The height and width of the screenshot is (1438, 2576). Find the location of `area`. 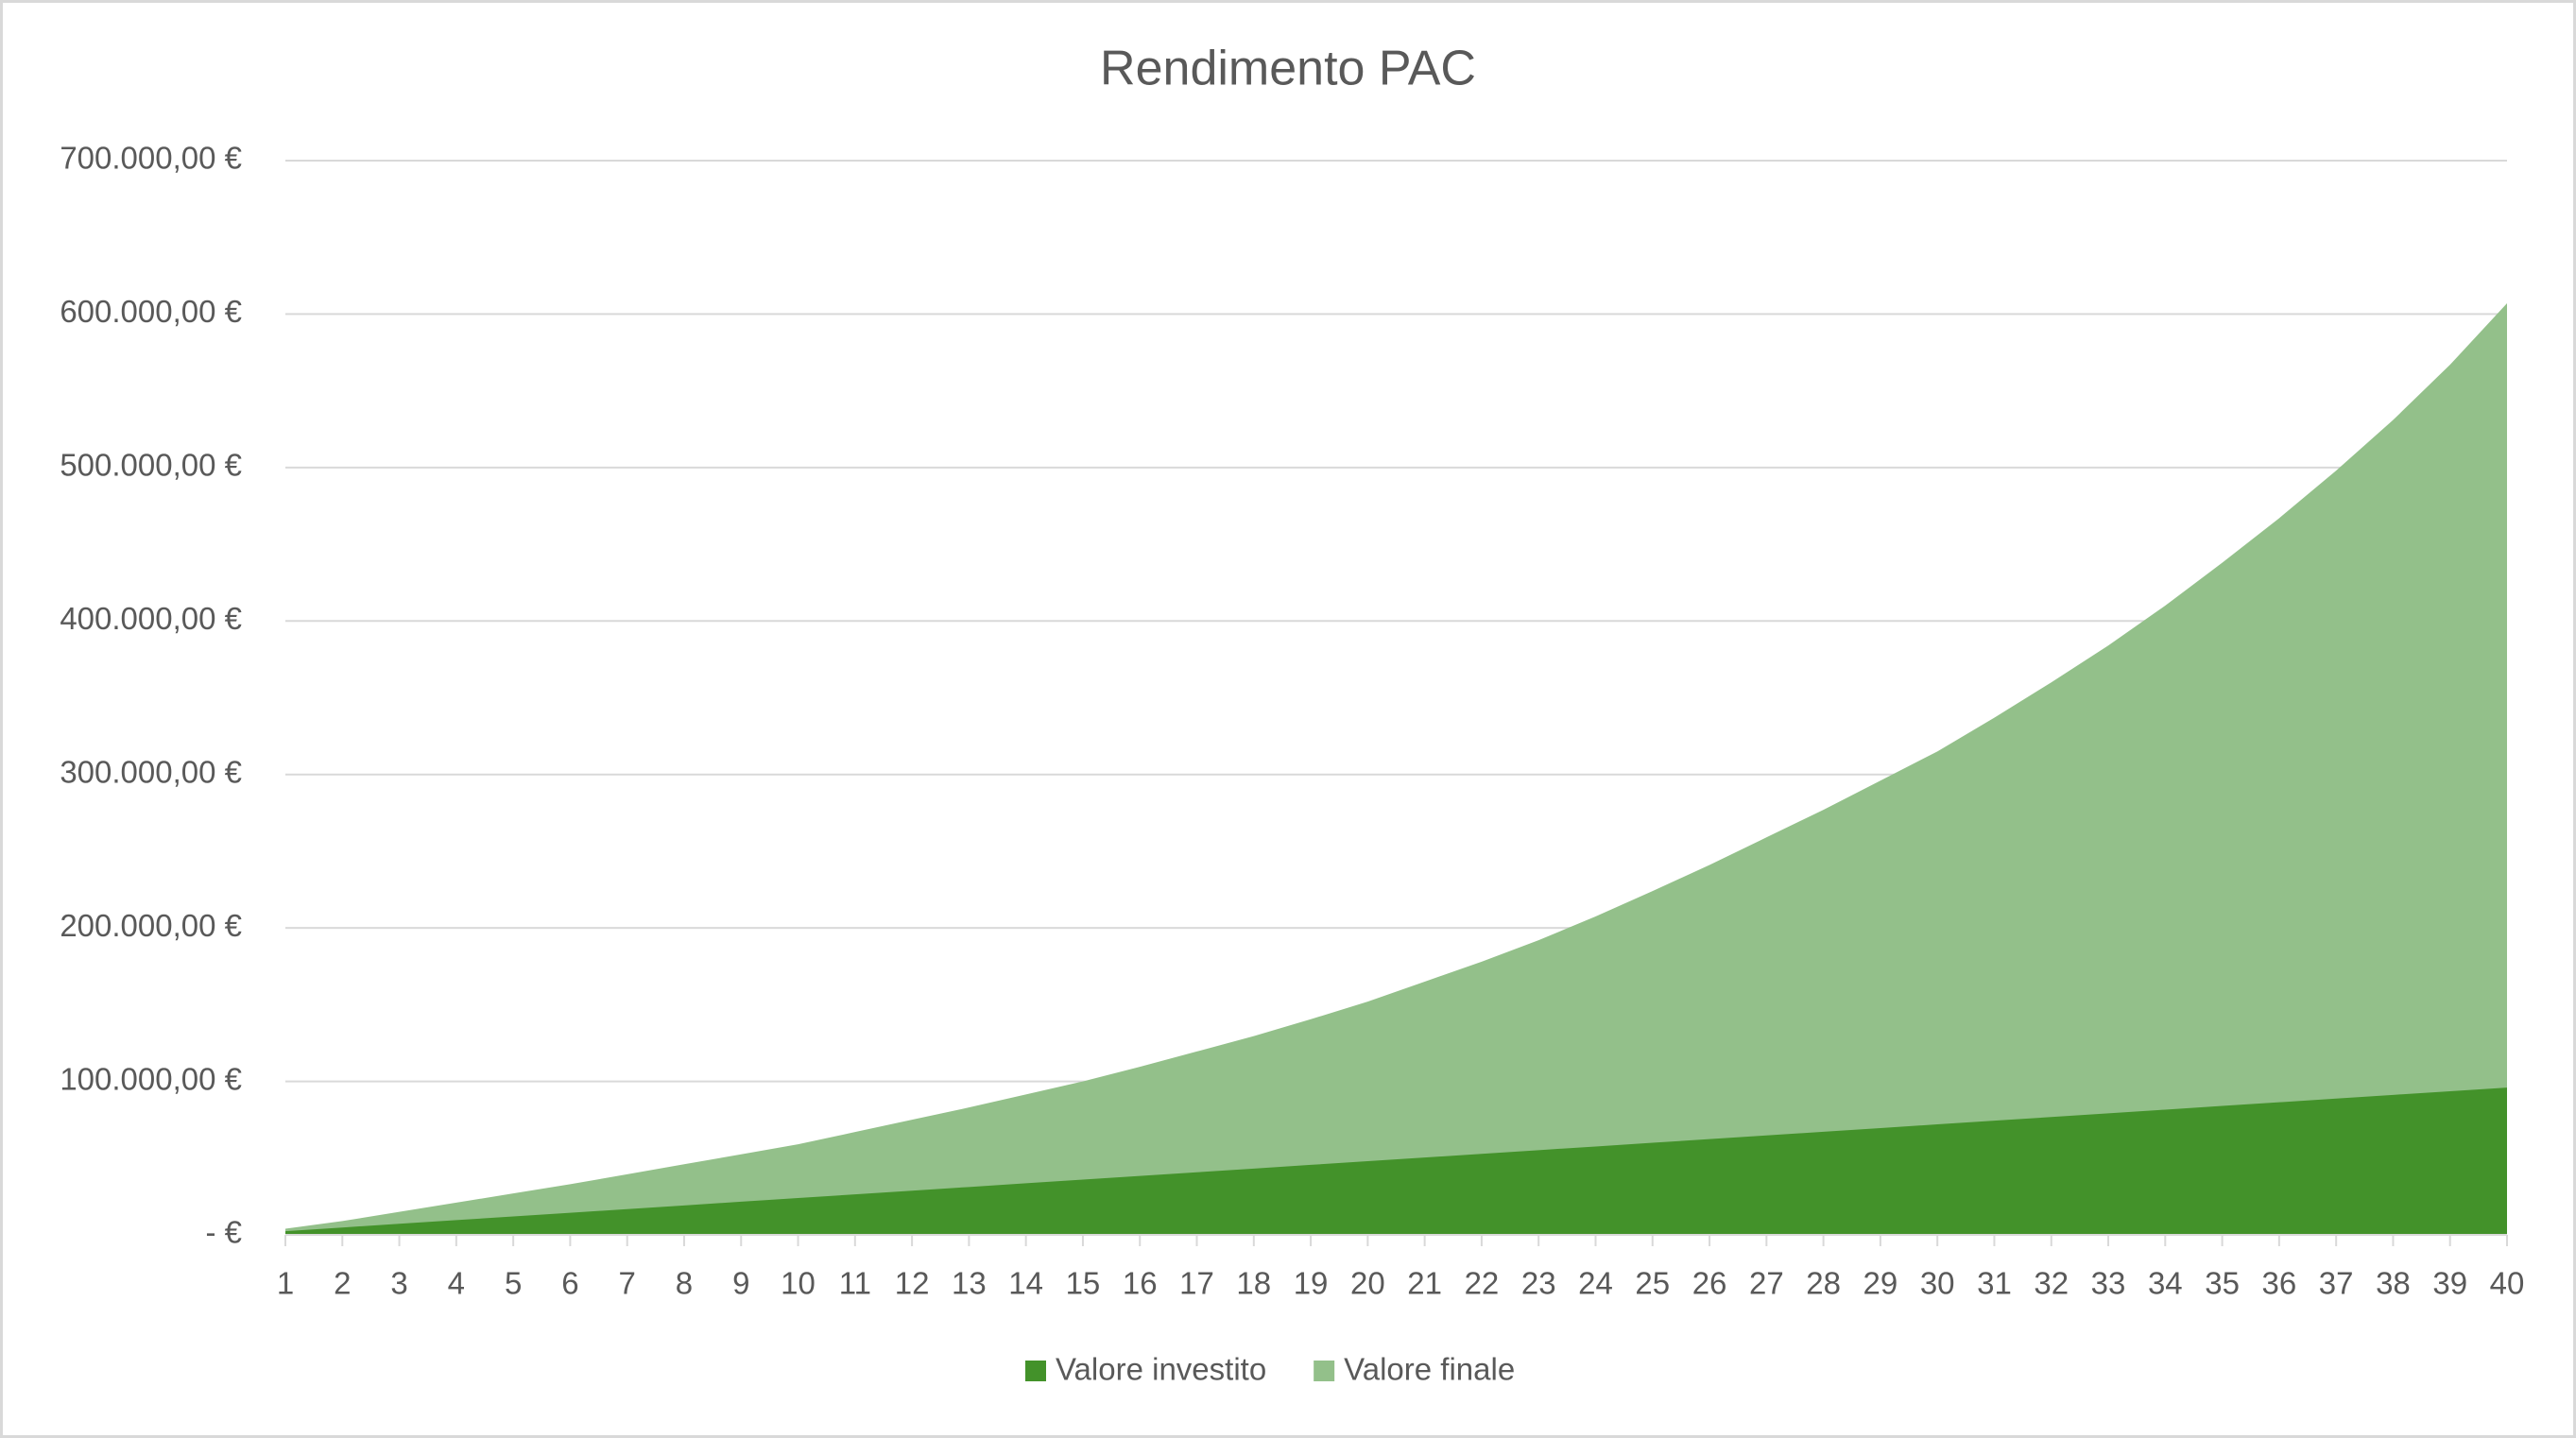

area is located at coordinates (1396, 1161).